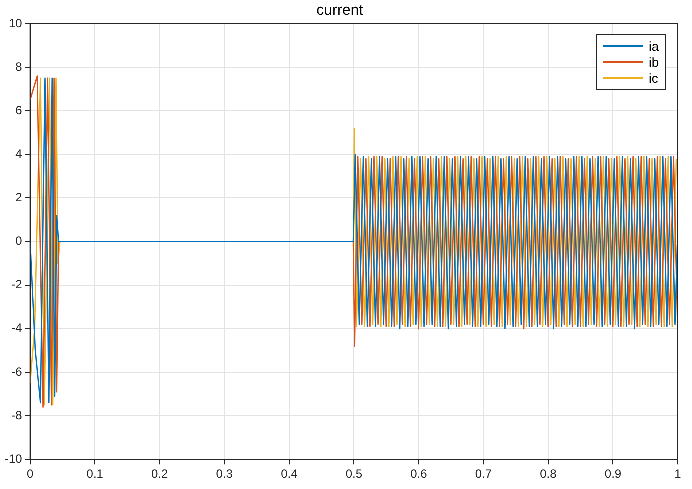 Image resolution: width=692 pixels, height=489 pixels. What do you see at coordinates (19, 67) in the screenshot?
I see `y-tick-label: 8` at bounding box center [19, 67].